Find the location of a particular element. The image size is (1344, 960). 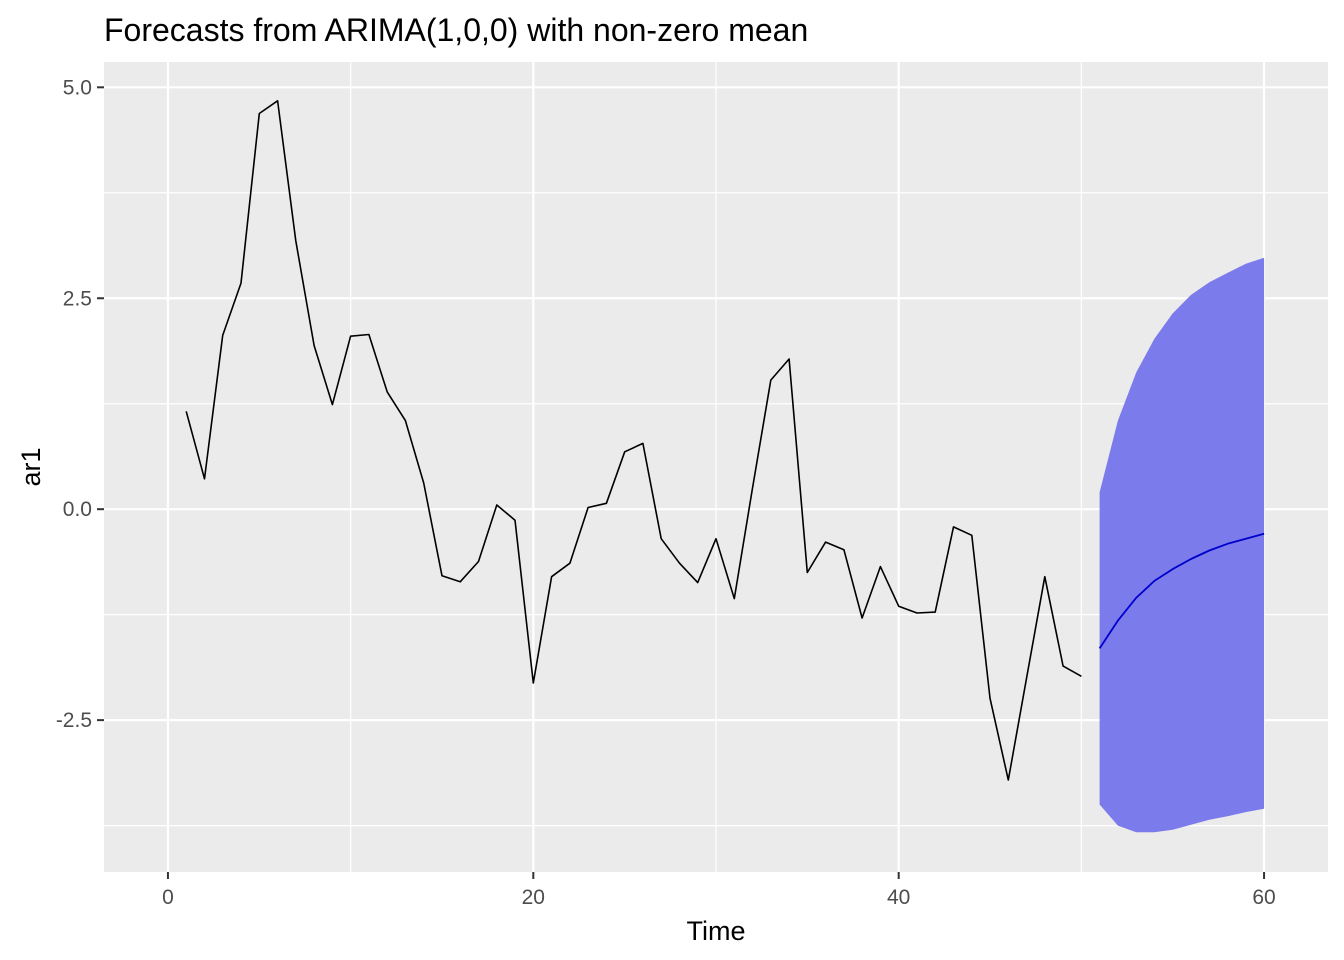

forecast-series is located at coordinates (1181, 590).